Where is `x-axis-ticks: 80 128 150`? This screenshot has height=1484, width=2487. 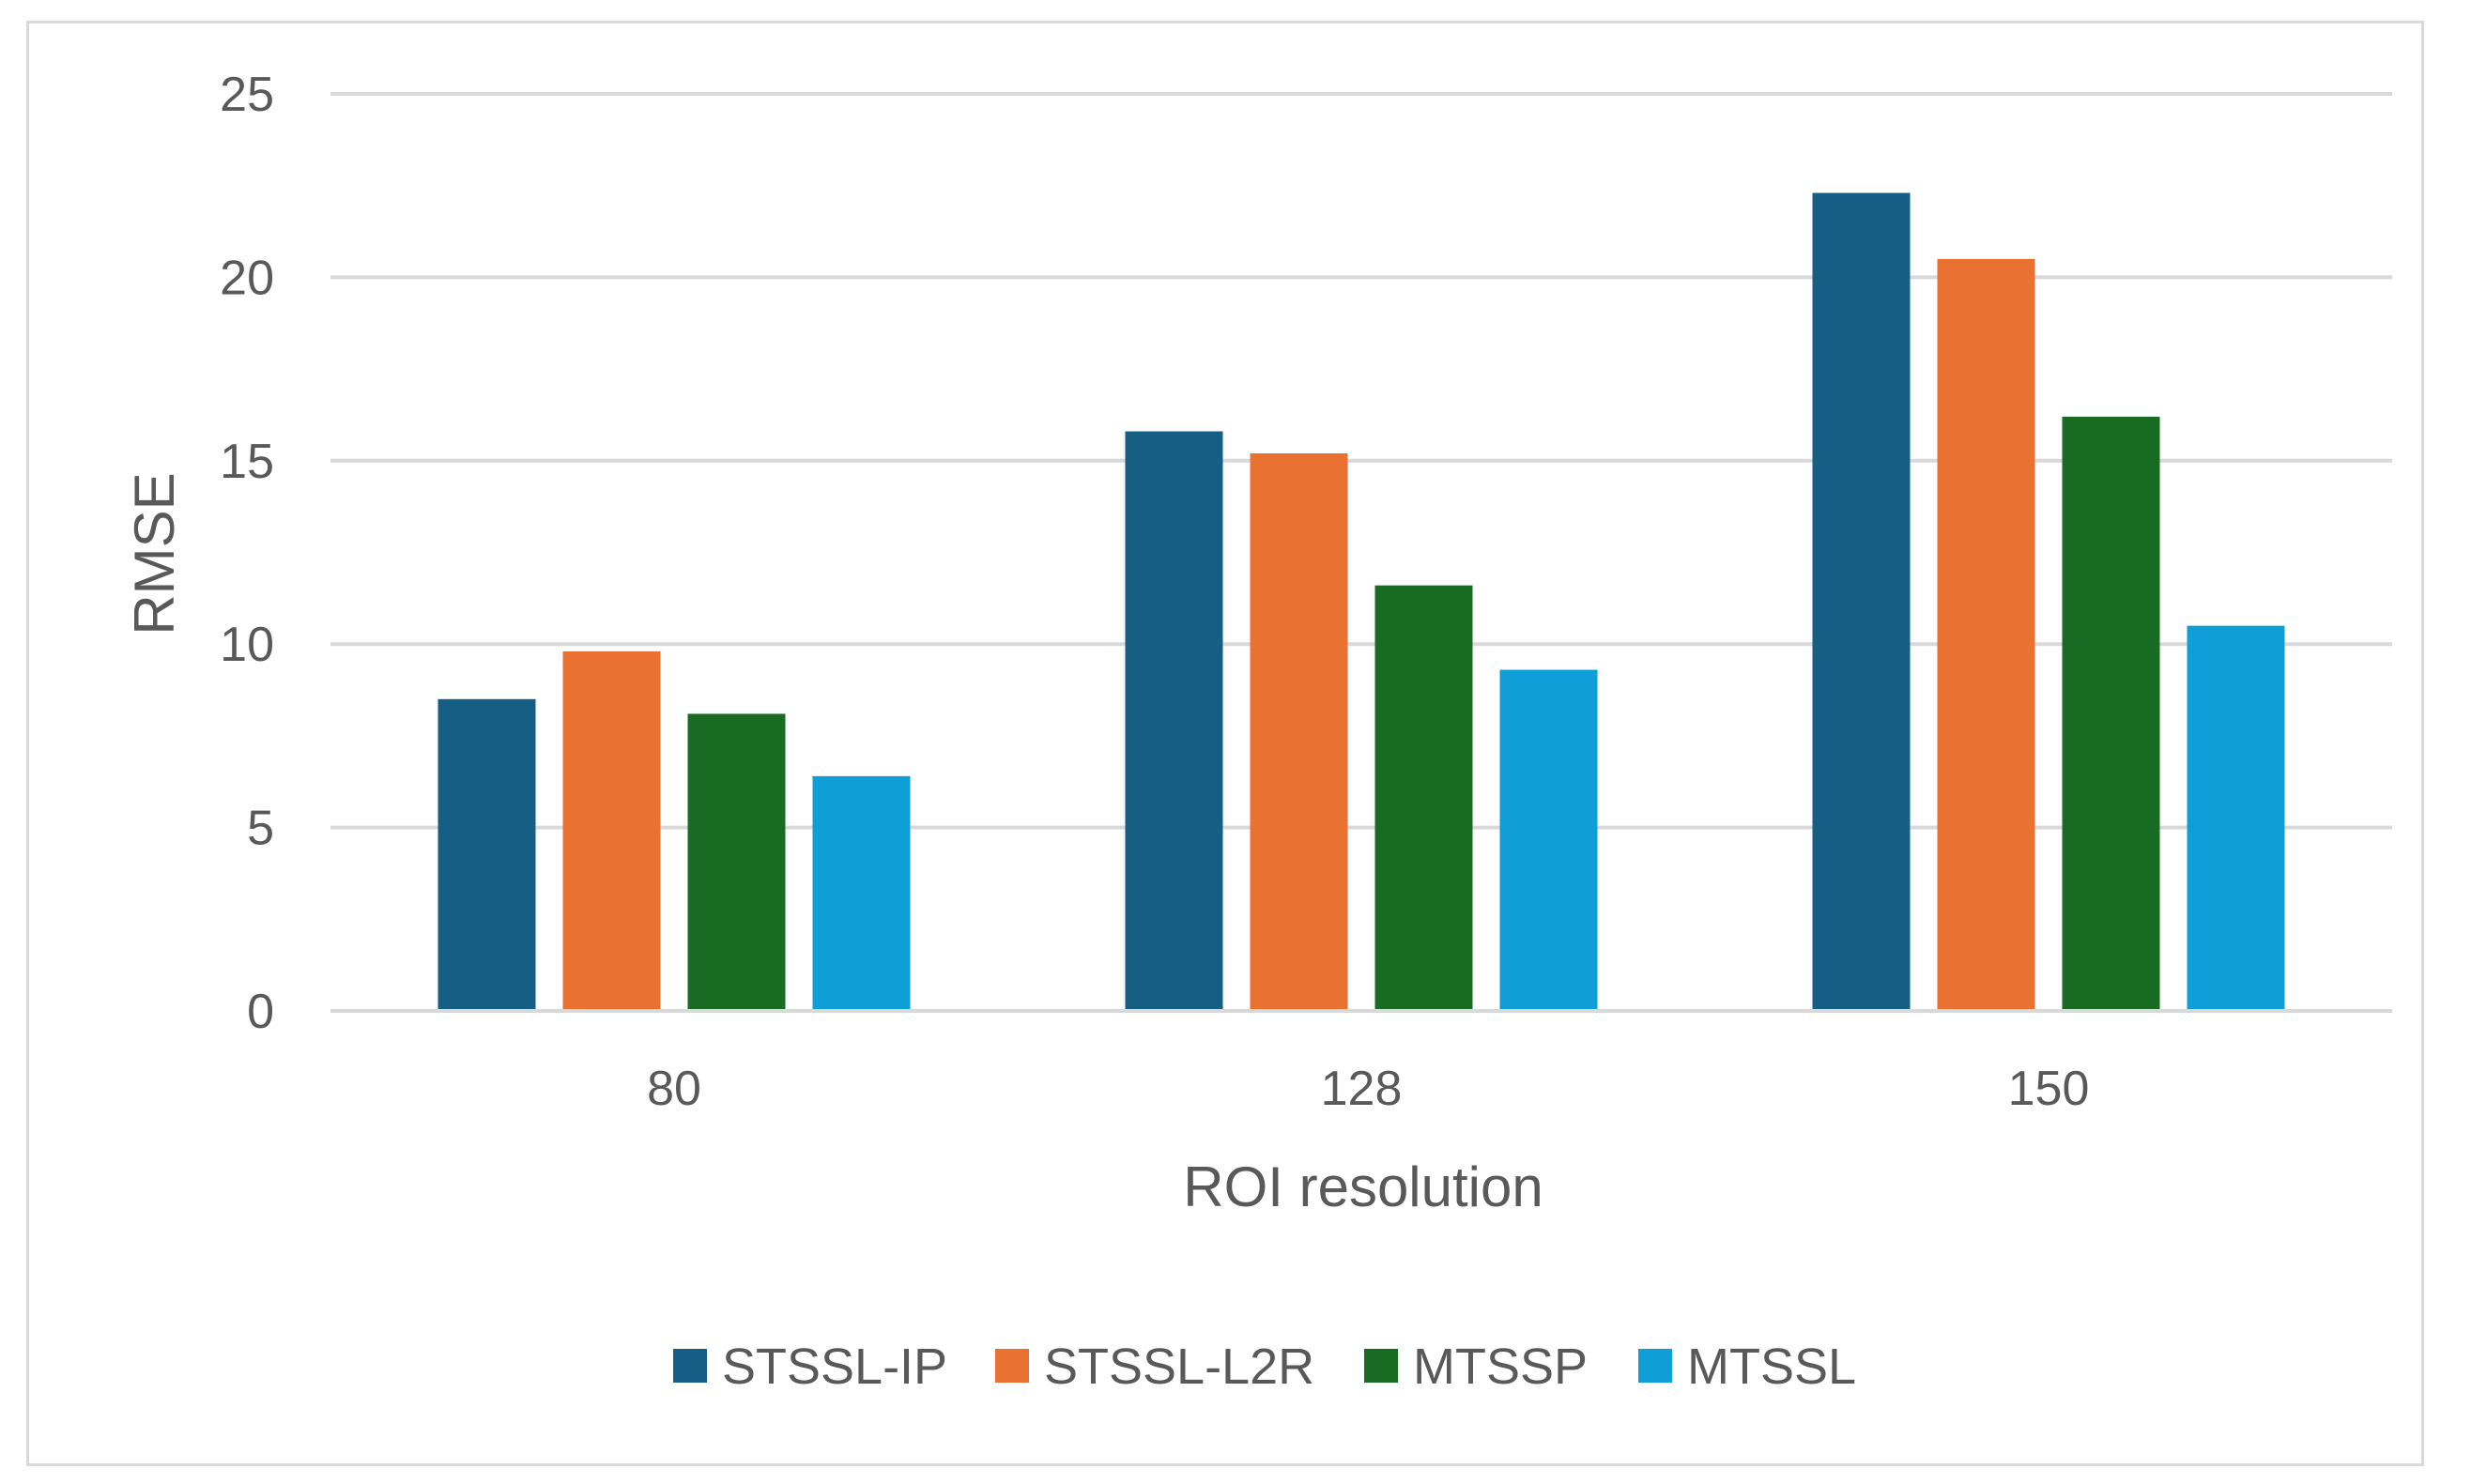
x-axis-ticks: 80 128 150 is located at coordinates (1361, 1062).